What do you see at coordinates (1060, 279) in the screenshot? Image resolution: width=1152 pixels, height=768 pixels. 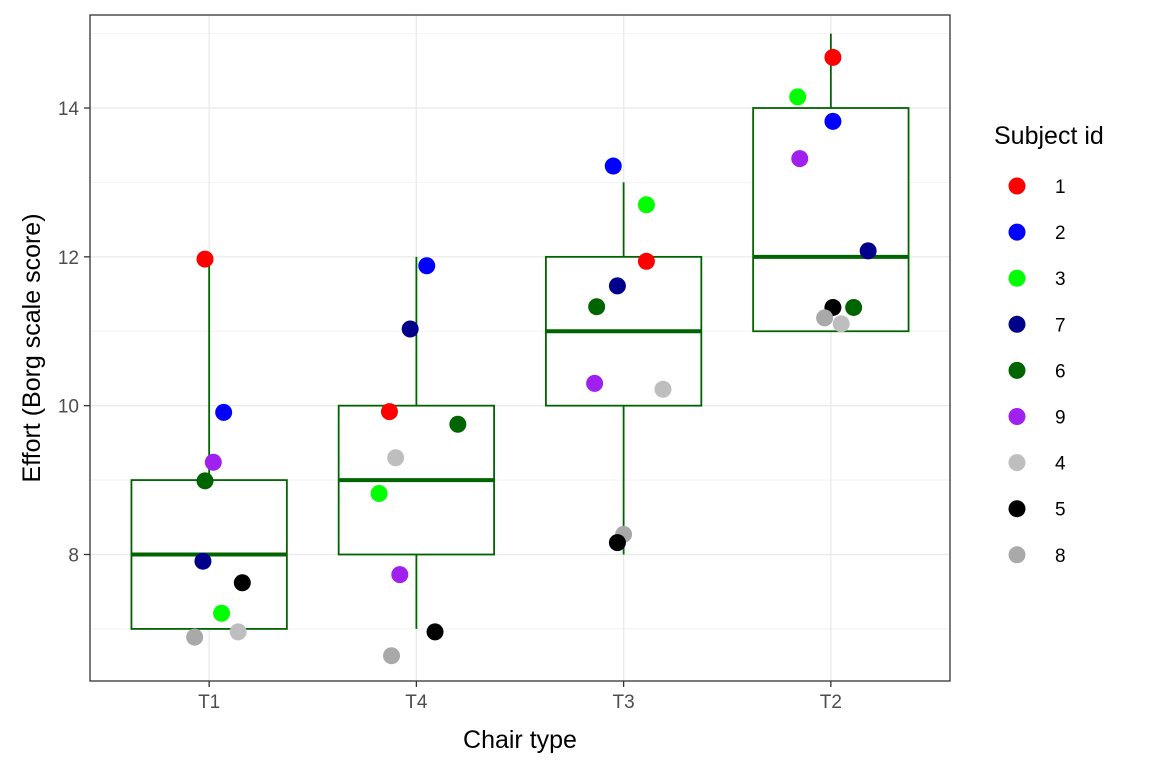 I see `legend-label-3: 3` at bounding box center [1060, 279].